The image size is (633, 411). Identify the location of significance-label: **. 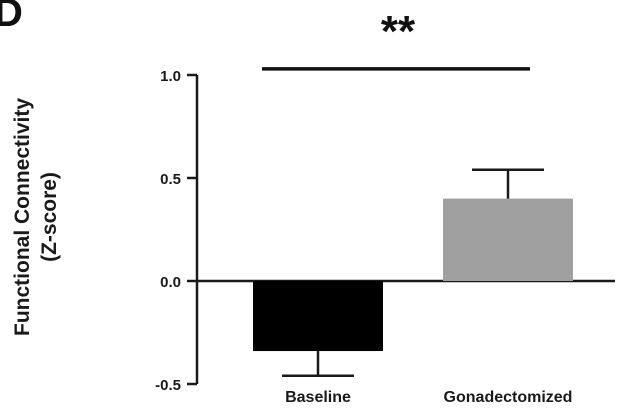
(398, 31).